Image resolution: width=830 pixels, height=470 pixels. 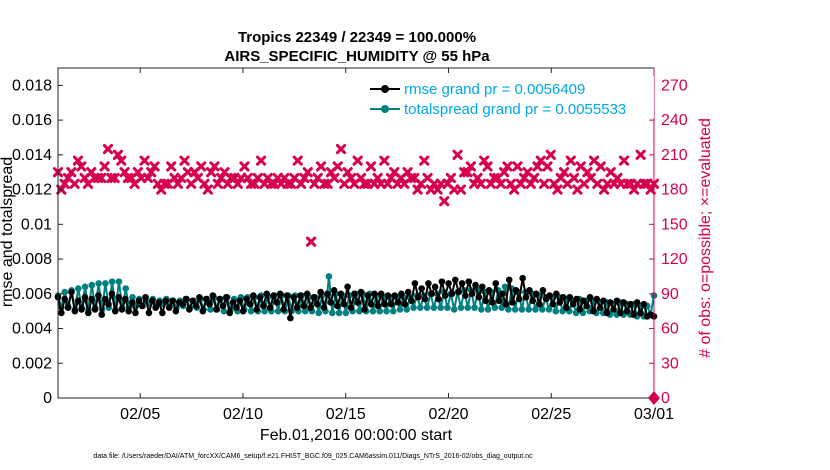 What do you see at coordinates (32, 294) in the screenshot?
I see `y-left-tick-label: 0.006` at bounding box center [32, 294].